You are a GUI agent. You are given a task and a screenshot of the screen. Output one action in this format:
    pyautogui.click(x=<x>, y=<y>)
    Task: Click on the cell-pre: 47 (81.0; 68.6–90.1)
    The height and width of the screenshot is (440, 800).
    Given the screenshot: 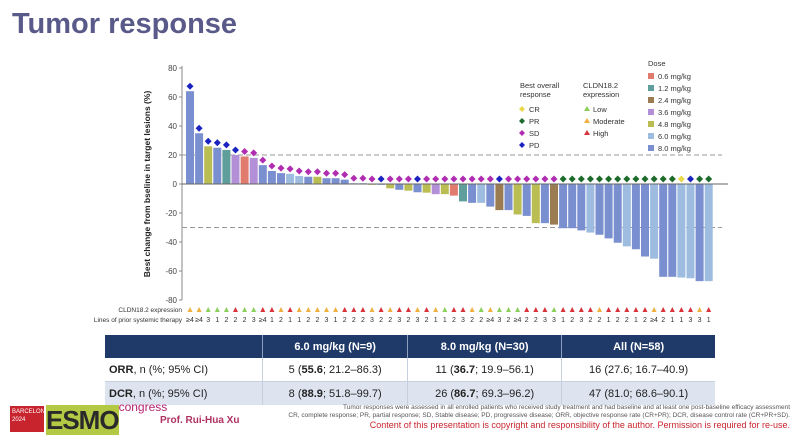 What is the action you would take?
    pyautogui.click(x=639, y=393)
    